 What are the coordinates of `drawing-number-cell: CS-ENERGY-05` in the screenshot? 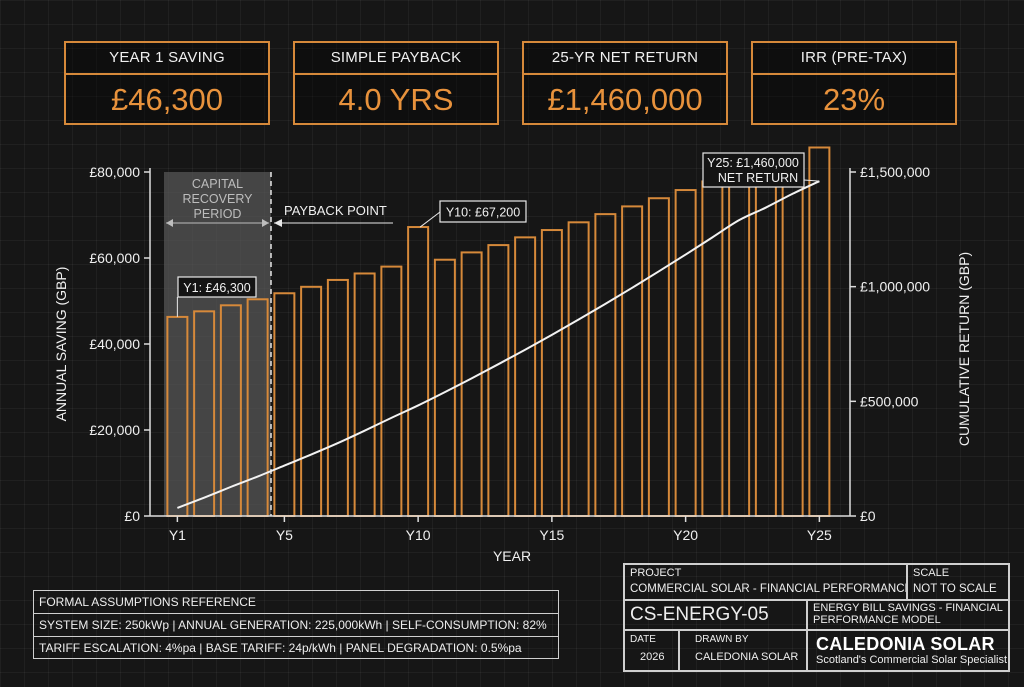 It's located at (715, 615).